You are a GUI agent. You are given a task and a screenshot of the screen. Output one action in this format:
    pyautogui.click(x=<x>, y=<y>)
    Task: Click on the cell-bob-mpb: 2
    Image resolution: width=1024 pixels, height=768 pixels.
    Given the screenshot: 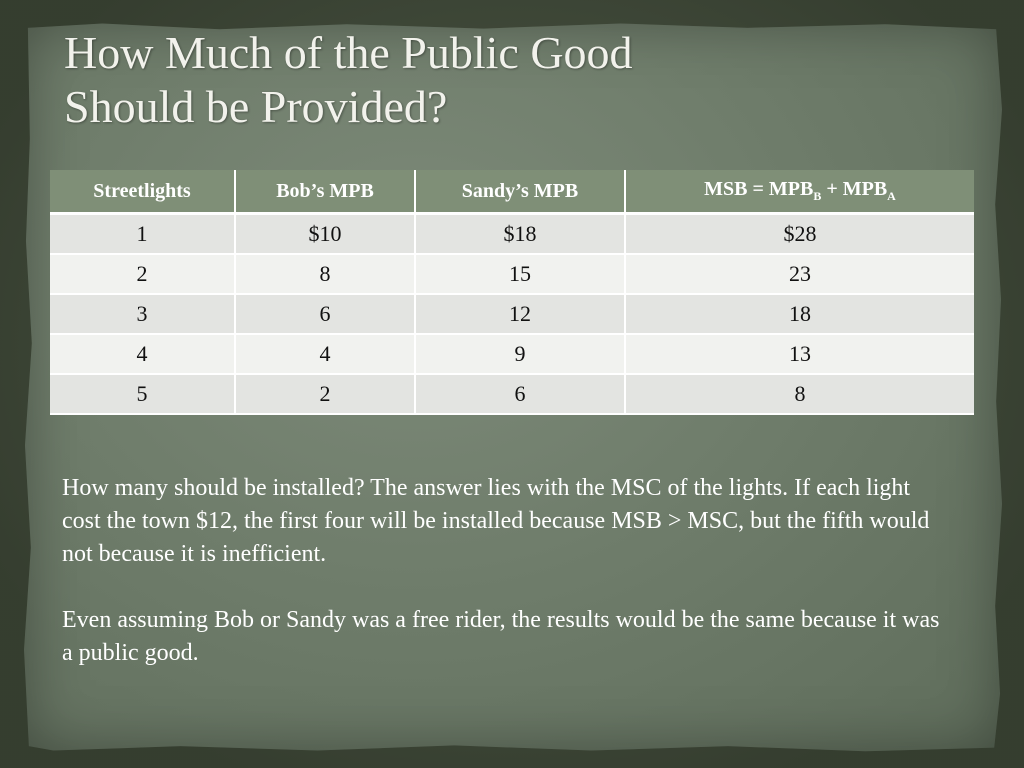 What is the action you would take?
    pyautogui.click(x=325, y=394)
    